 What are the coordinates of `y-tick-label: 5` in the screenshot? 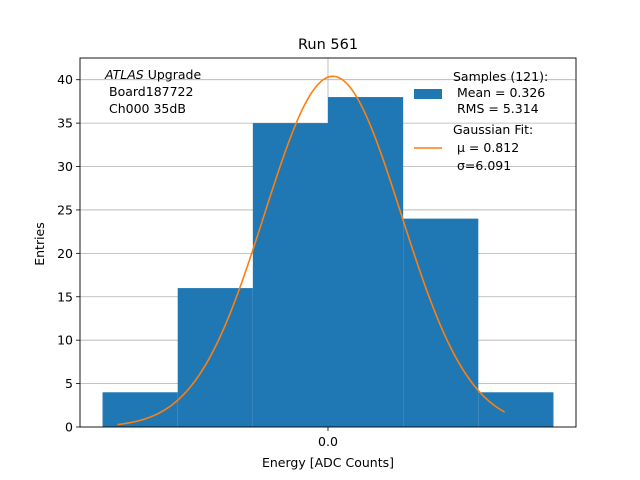 It's located at (69, 383).